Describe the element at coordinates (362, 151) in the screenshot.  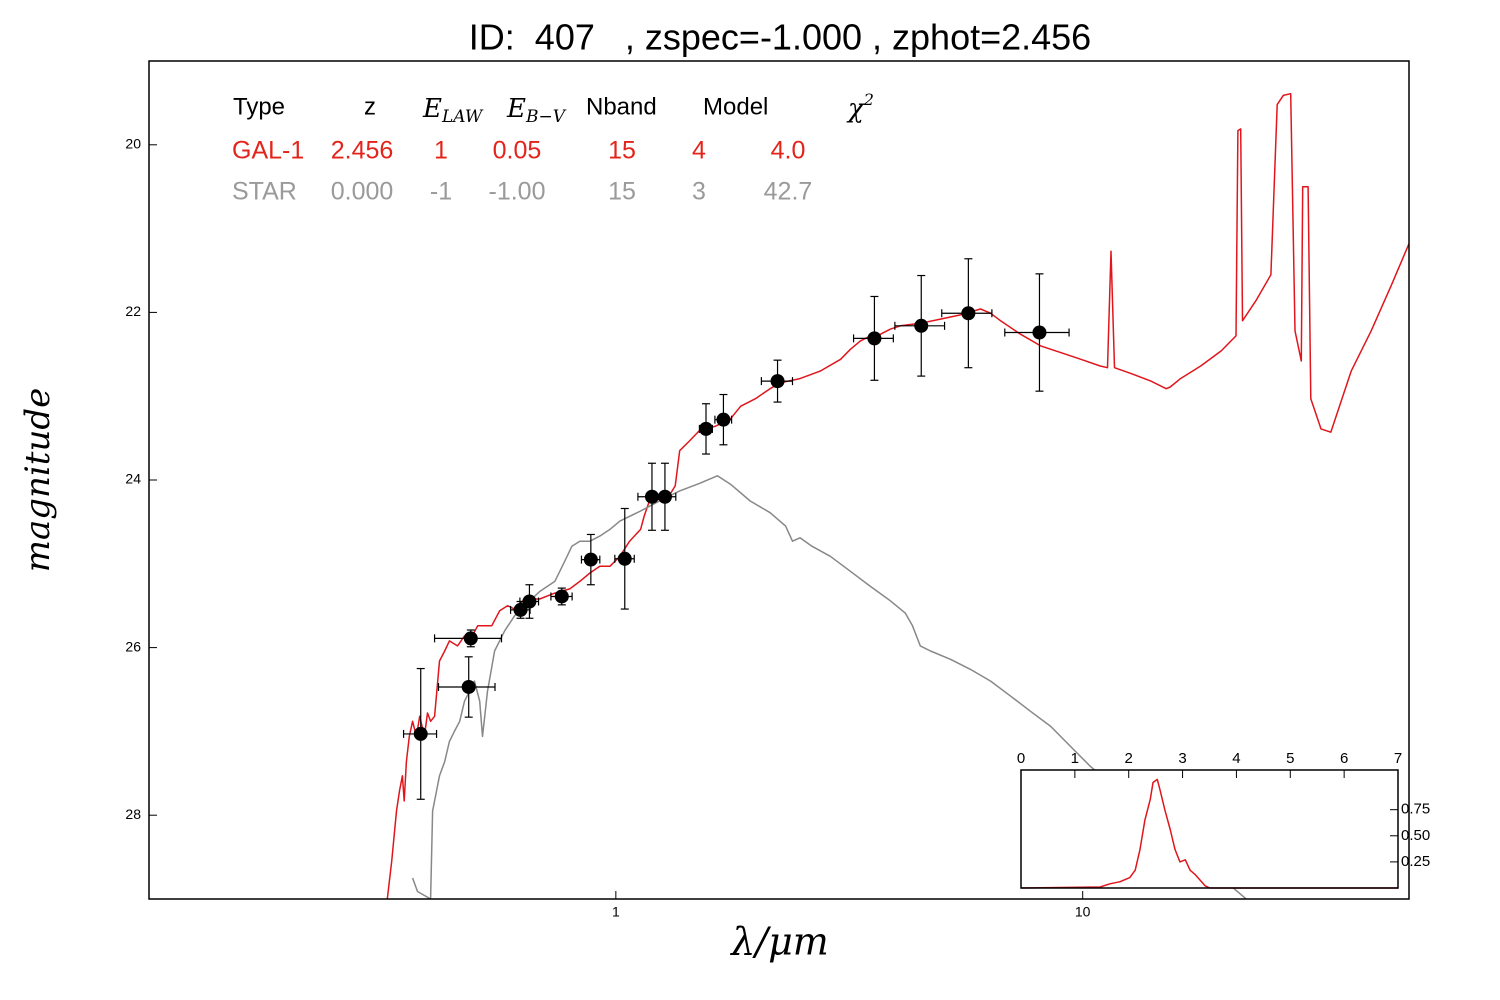
I see `table-cell: 2.456` at that location.